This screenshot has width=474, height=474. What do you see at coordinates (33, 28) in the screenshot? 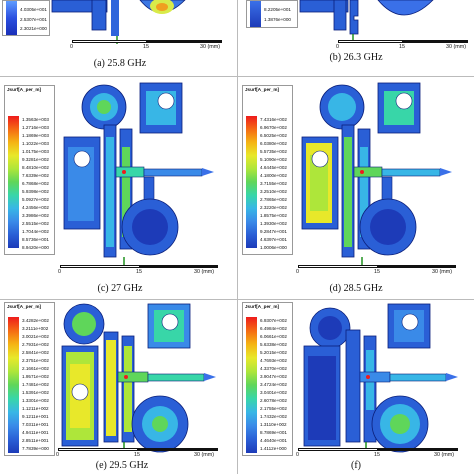
I see `legend-value: 2.3021e+000` at bounding box center [33, 28].